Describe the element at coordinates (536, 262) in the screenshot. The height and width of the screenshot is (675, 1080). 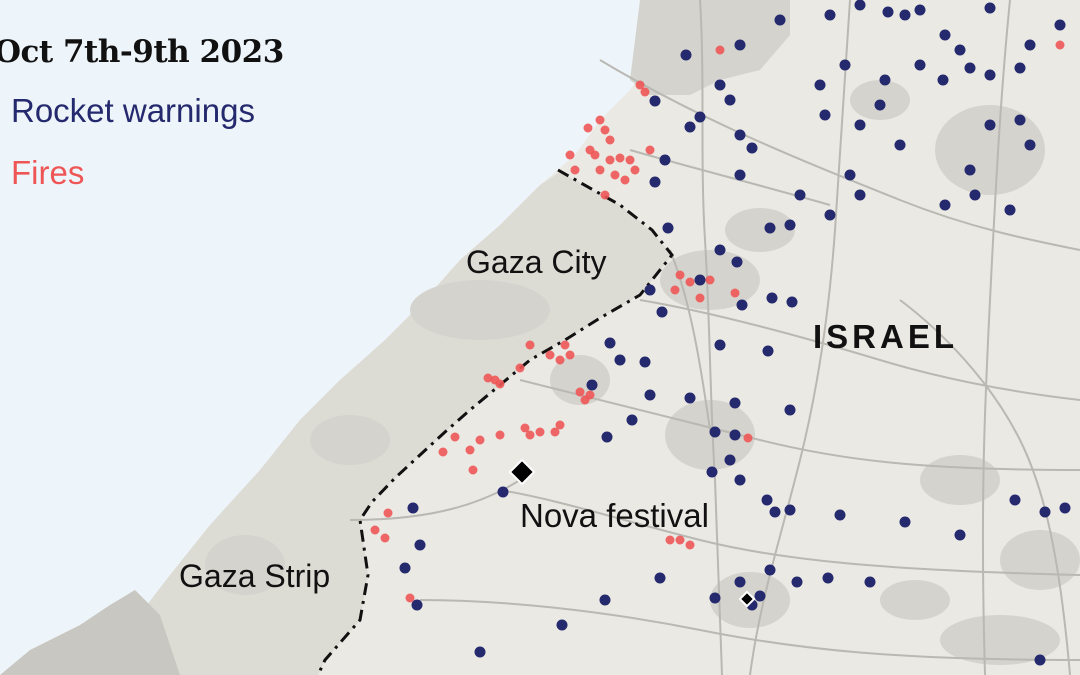
I see `label-gaza-city: Gaza City` at that location.